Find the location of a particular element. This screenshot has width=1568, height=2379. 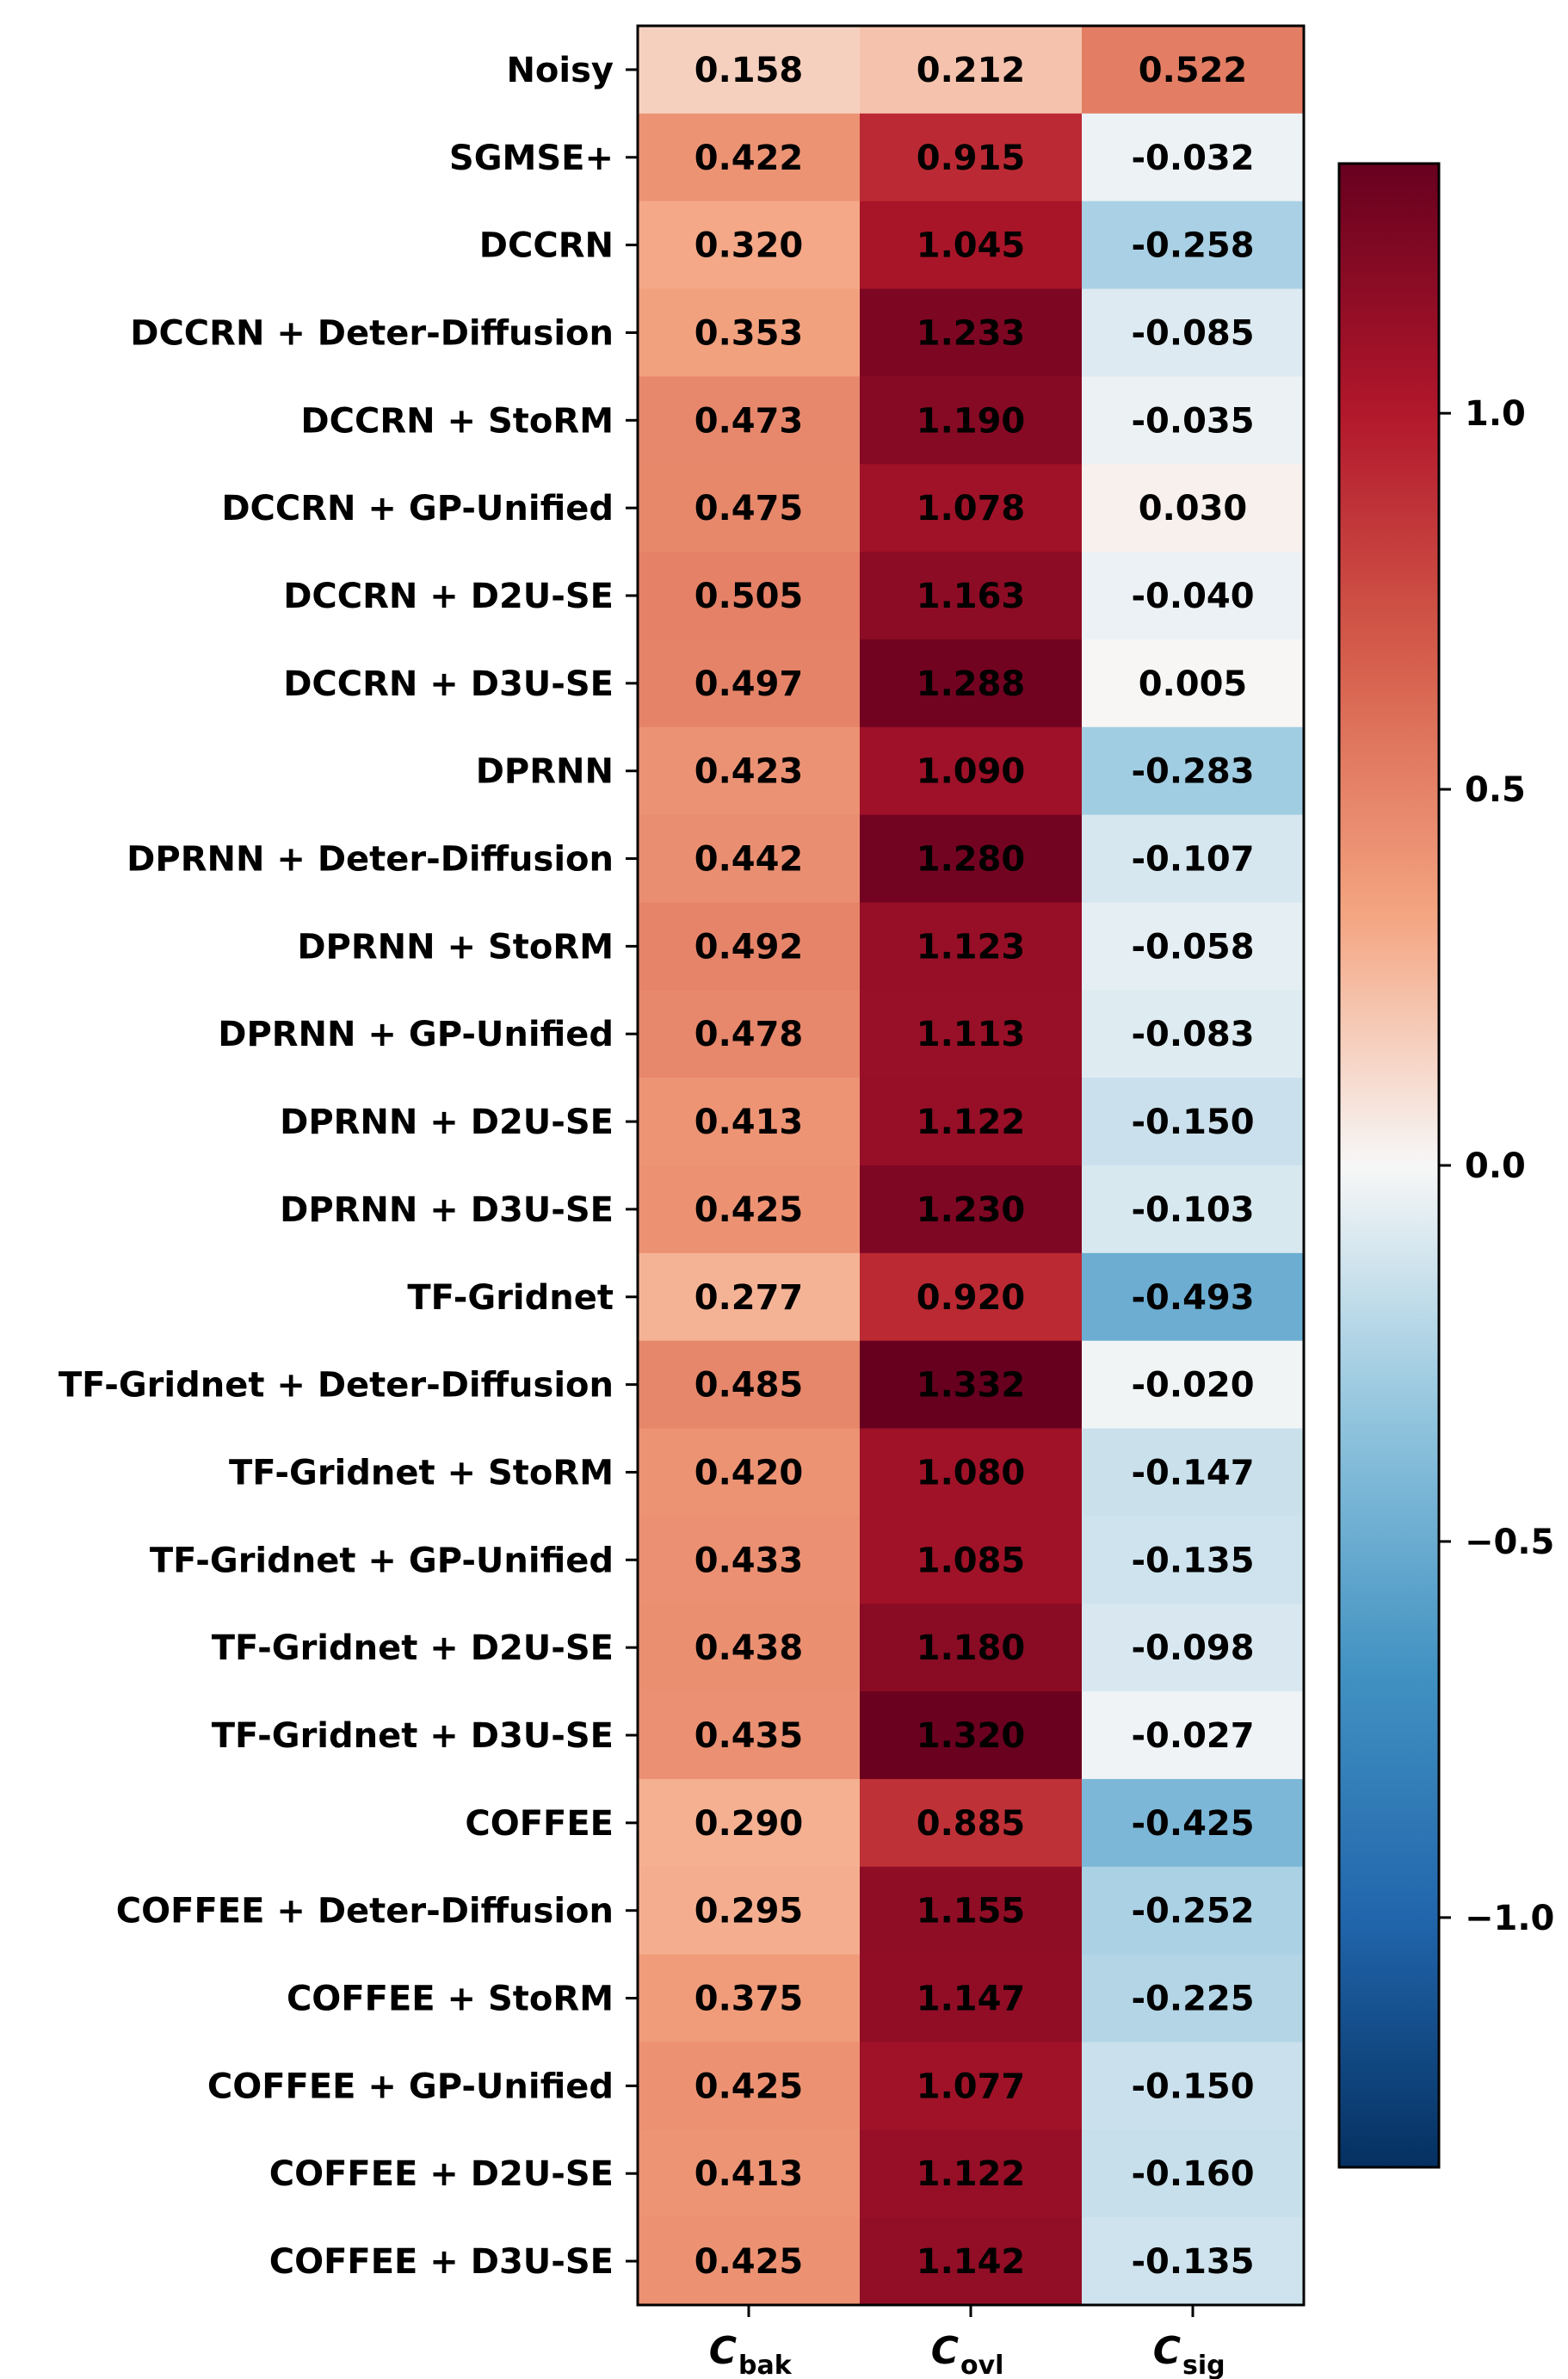

cell-value-label: -0.098 is located at coordinates (1192, 1648).